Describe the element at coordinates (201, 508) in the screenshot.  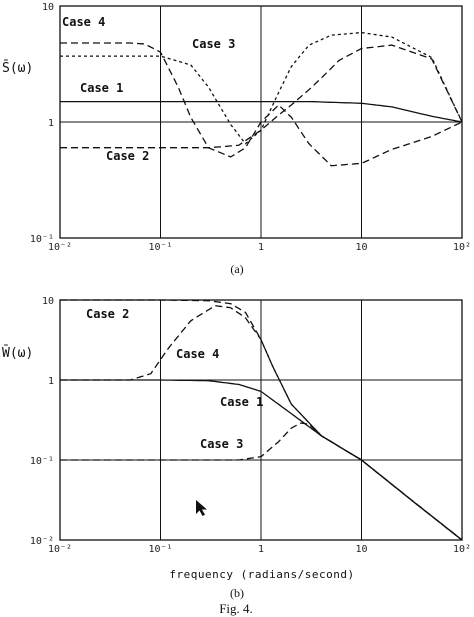
I see `cursor-arrow-icon` at that location.